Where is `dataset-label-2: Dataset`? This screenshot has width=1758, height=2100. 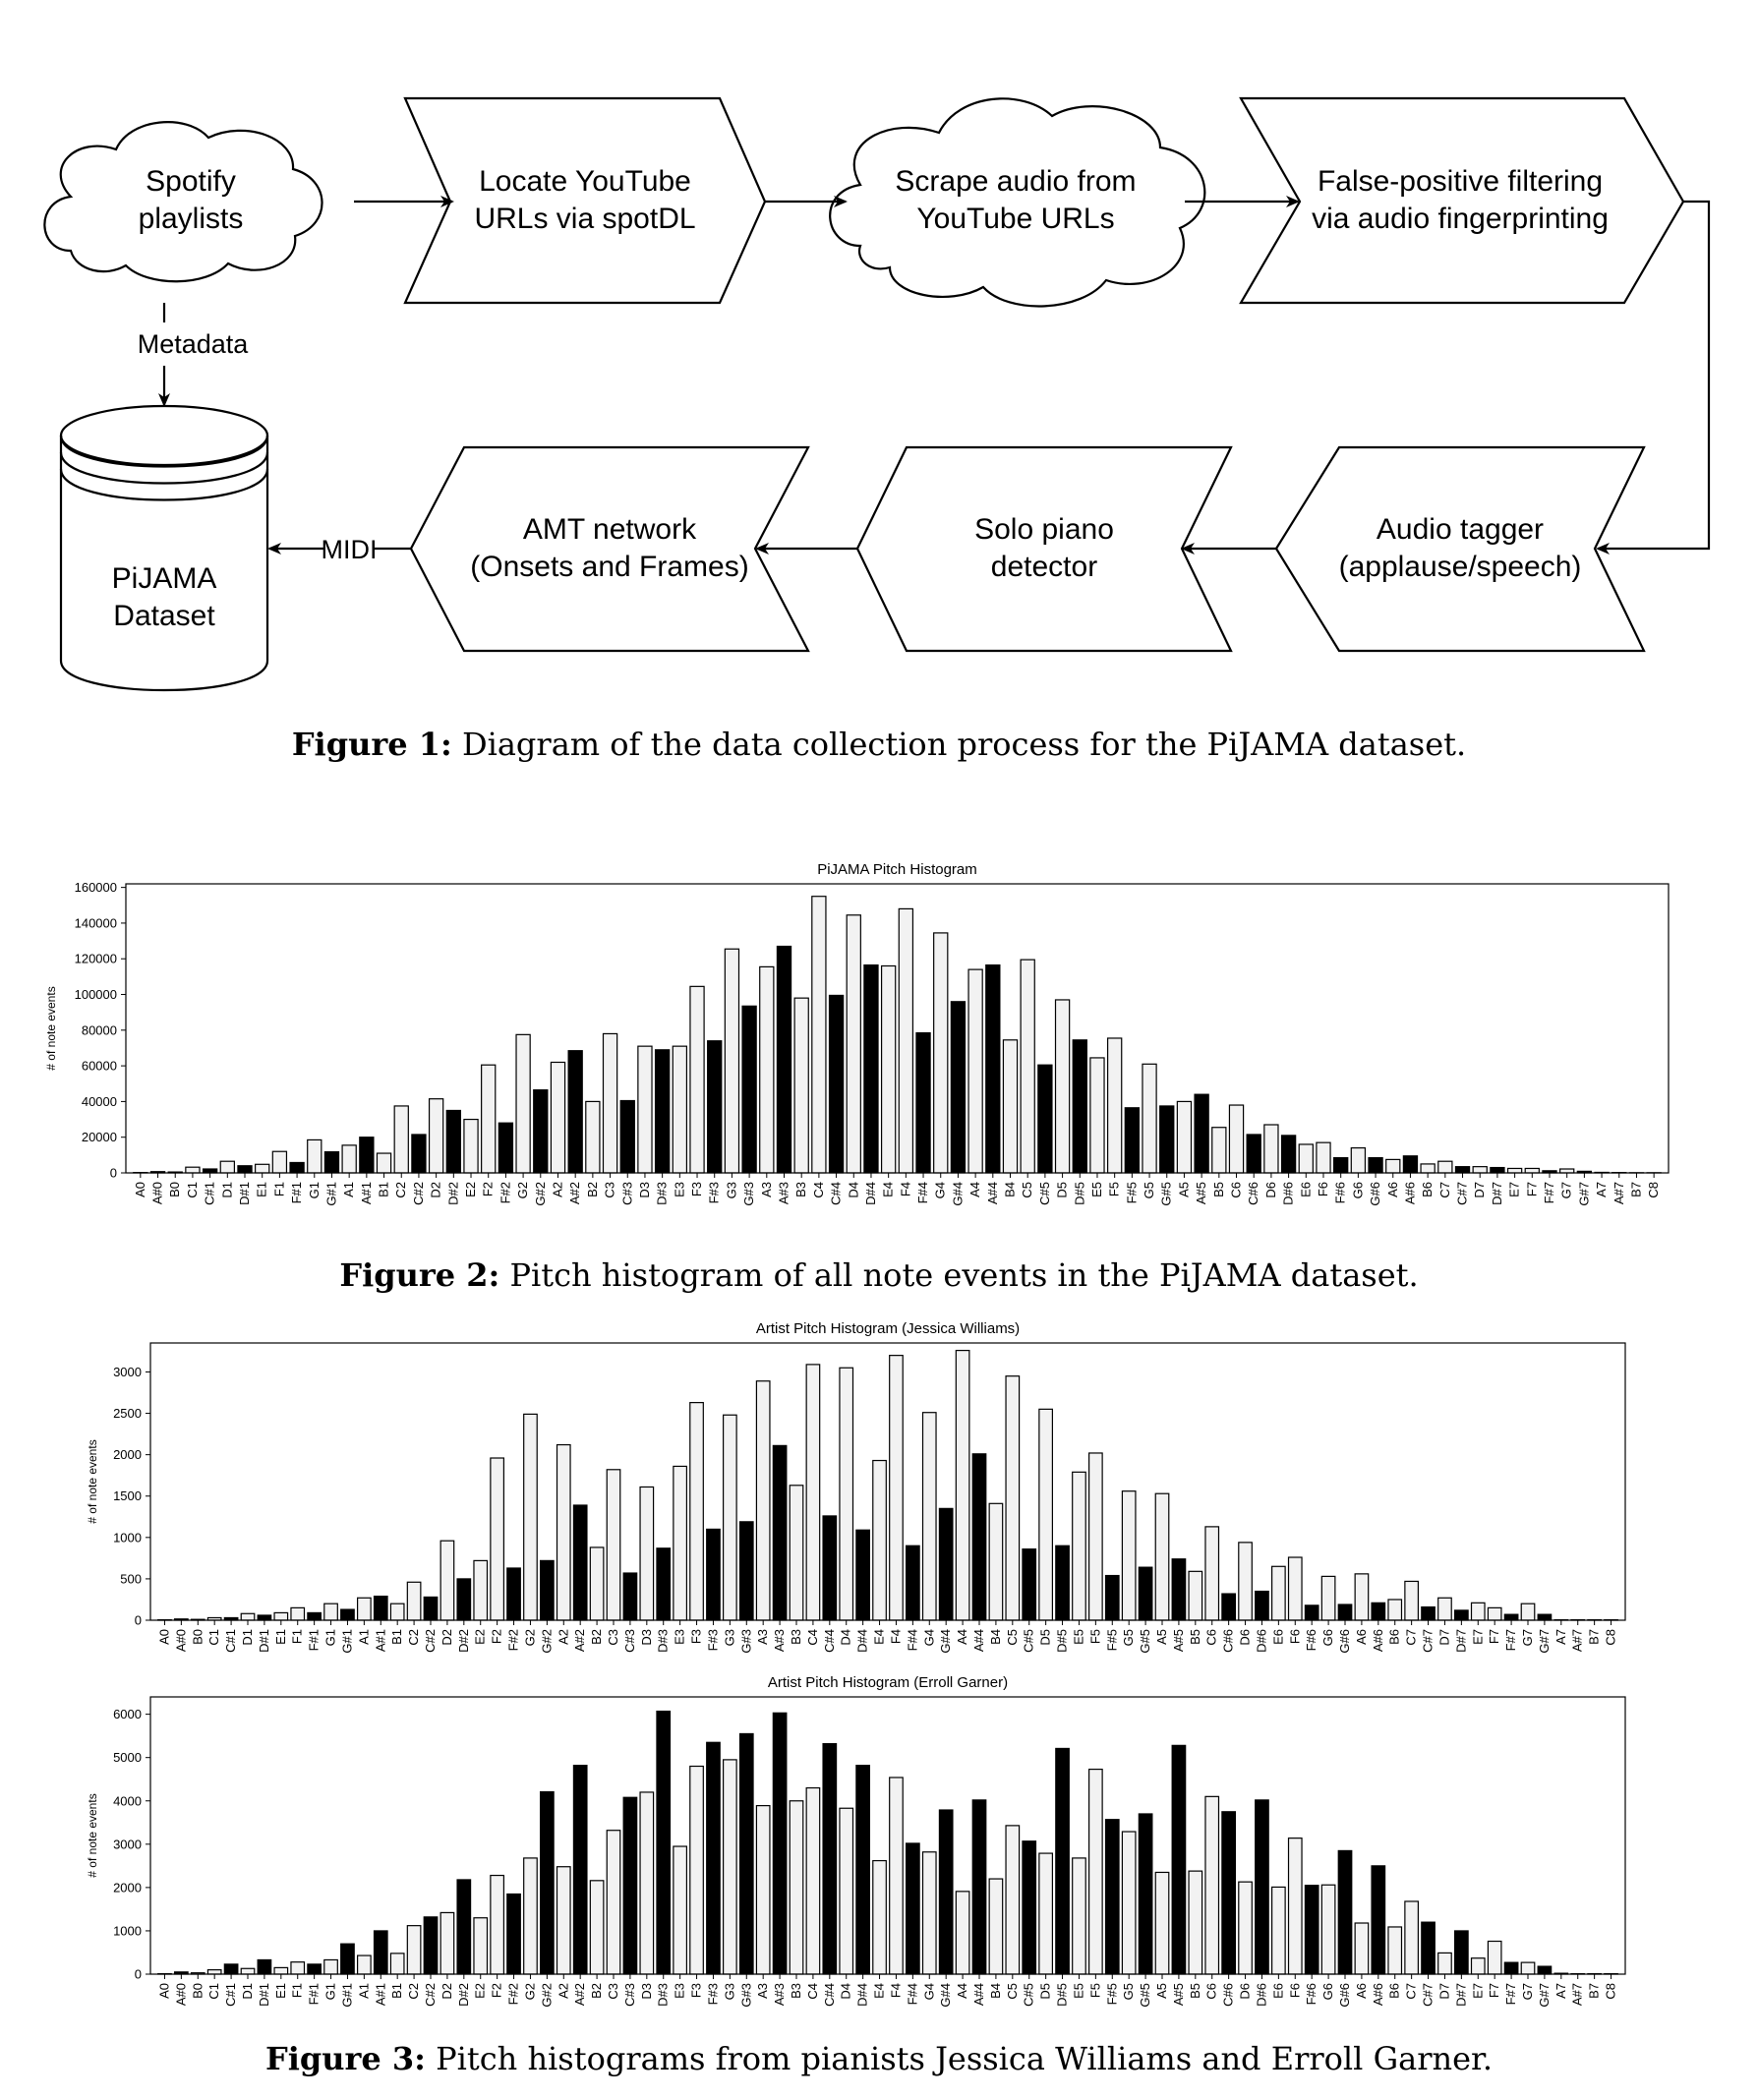
dataset-label-2: Dataset is located at coordinates (164, 616).